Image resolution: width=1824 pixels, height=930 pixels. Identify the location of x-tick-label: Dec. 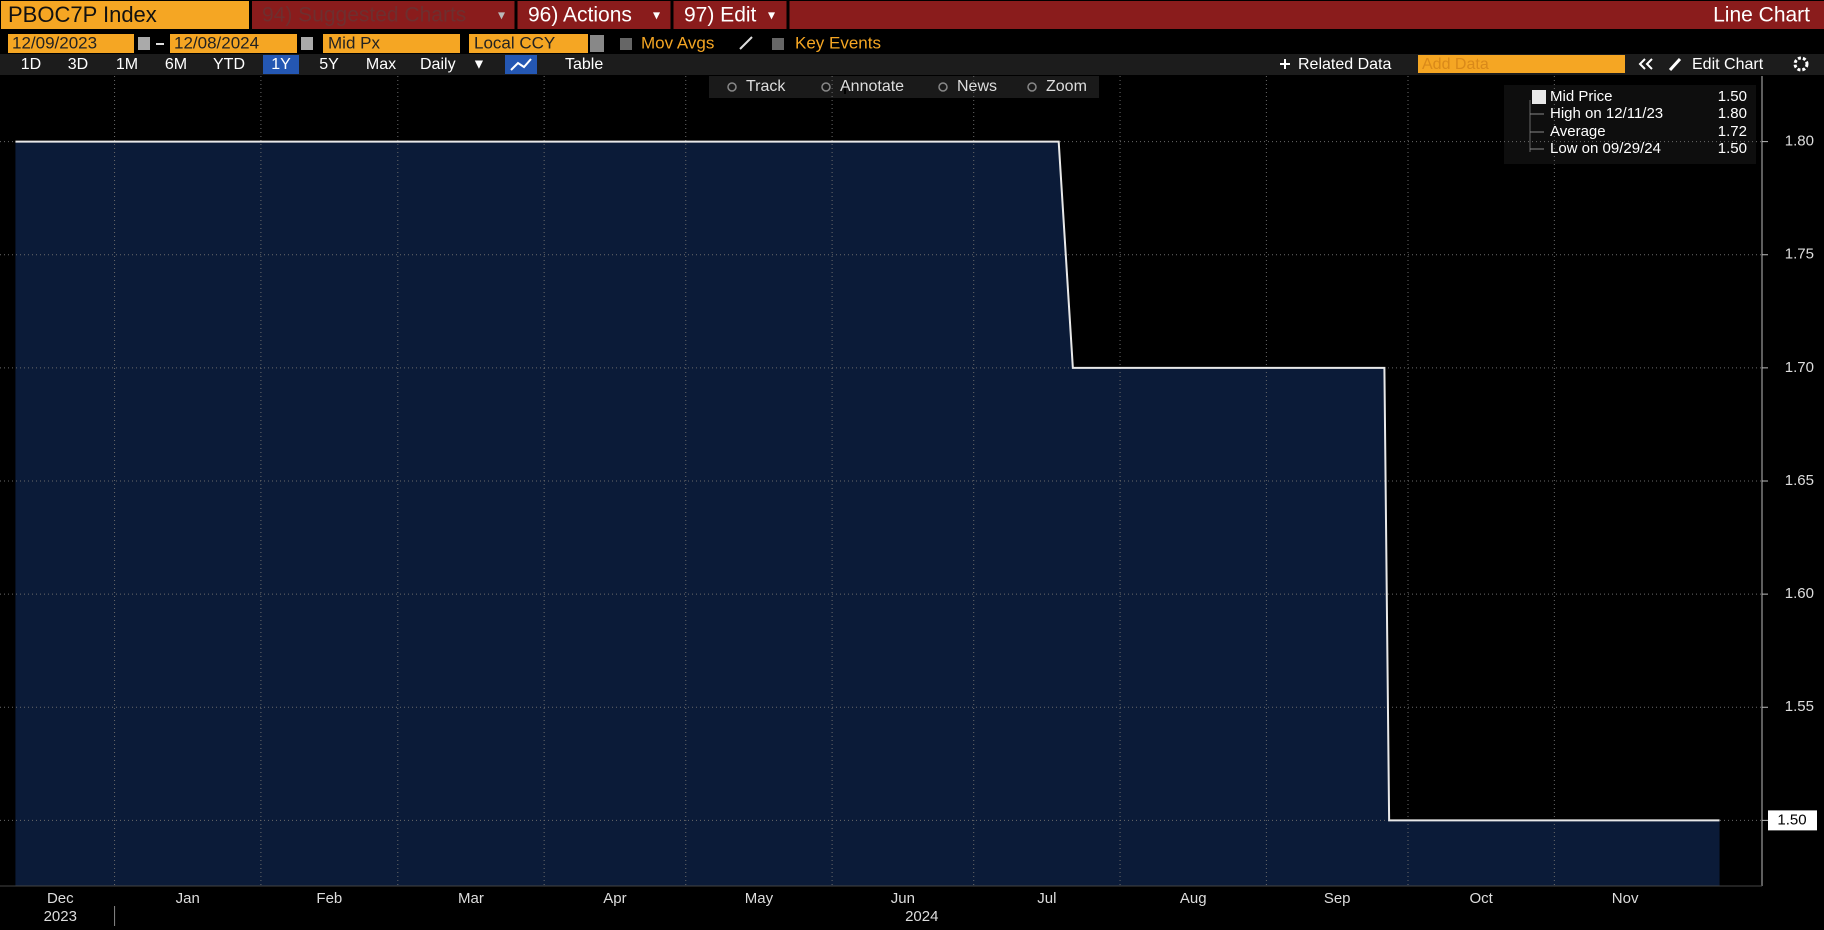
(60, 898).